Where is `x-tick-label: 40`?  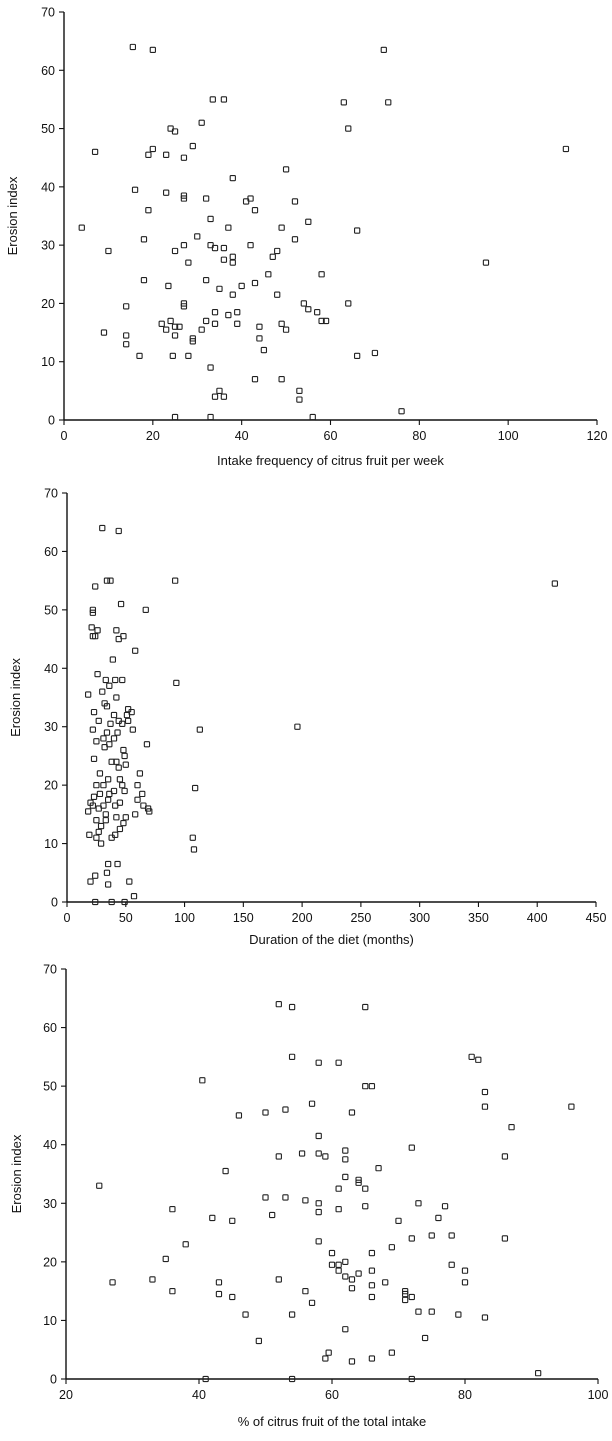 x-tick-label: 40 is located at coordinates (242, 436).